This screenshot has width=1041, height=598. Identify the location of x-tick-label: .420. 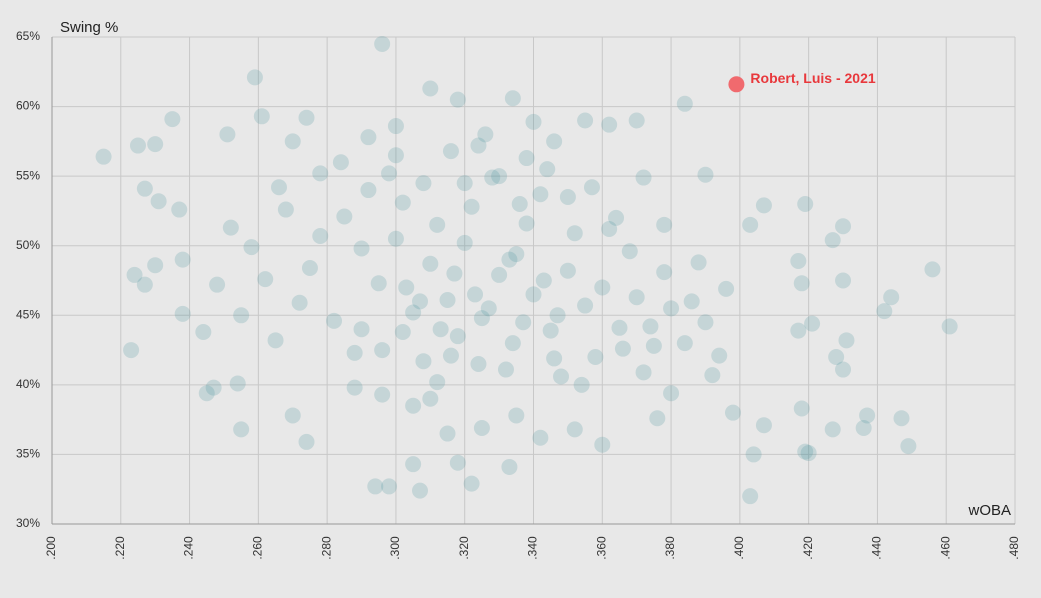
(808, 548).